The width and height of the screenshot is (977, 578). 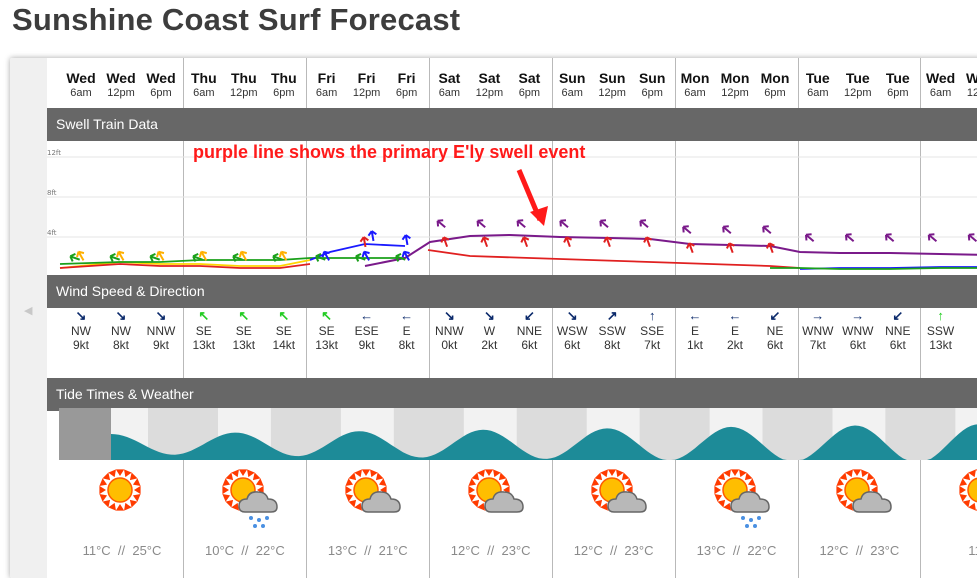 I want to click on time-column-header: Sat 6am, so click(x=449, y=85).